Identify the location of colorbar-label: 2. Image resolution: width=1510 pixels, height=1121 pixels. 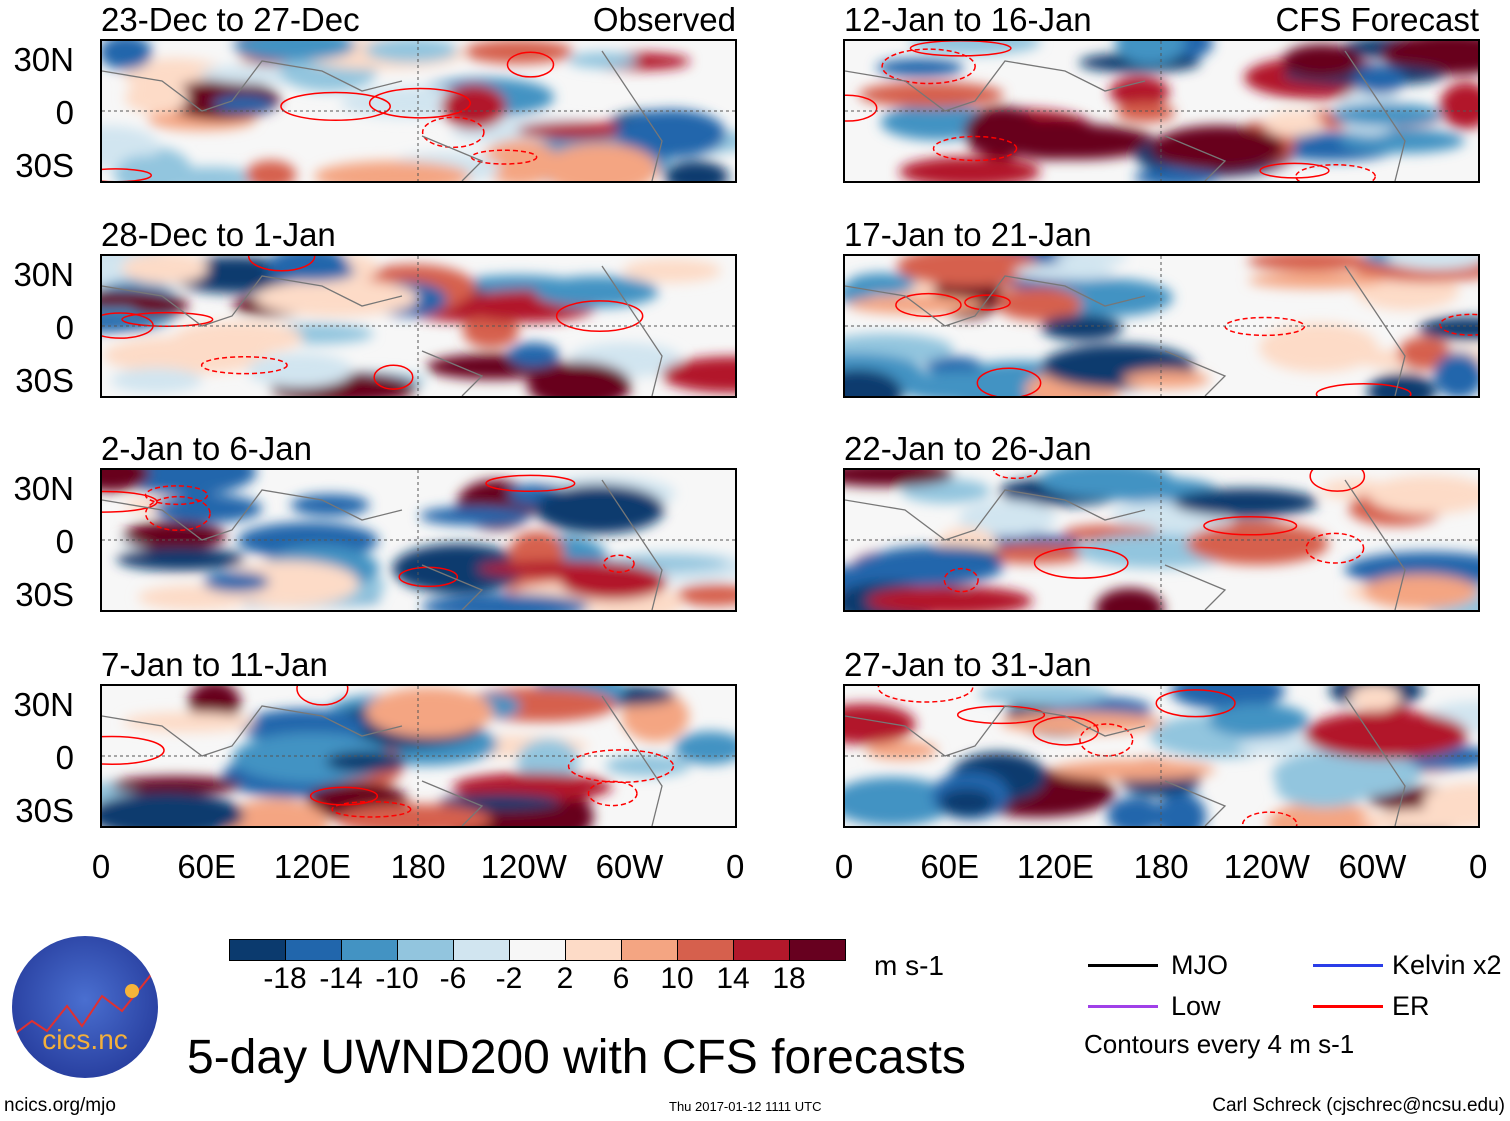
(565, 978).